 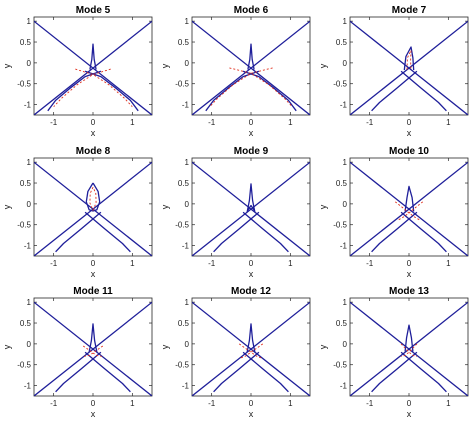 I want to click on panel-mode-9: Mode 9 -1 0 1 1 0.5 0 -0.5 -1 x y, so click(x=235, y=212).